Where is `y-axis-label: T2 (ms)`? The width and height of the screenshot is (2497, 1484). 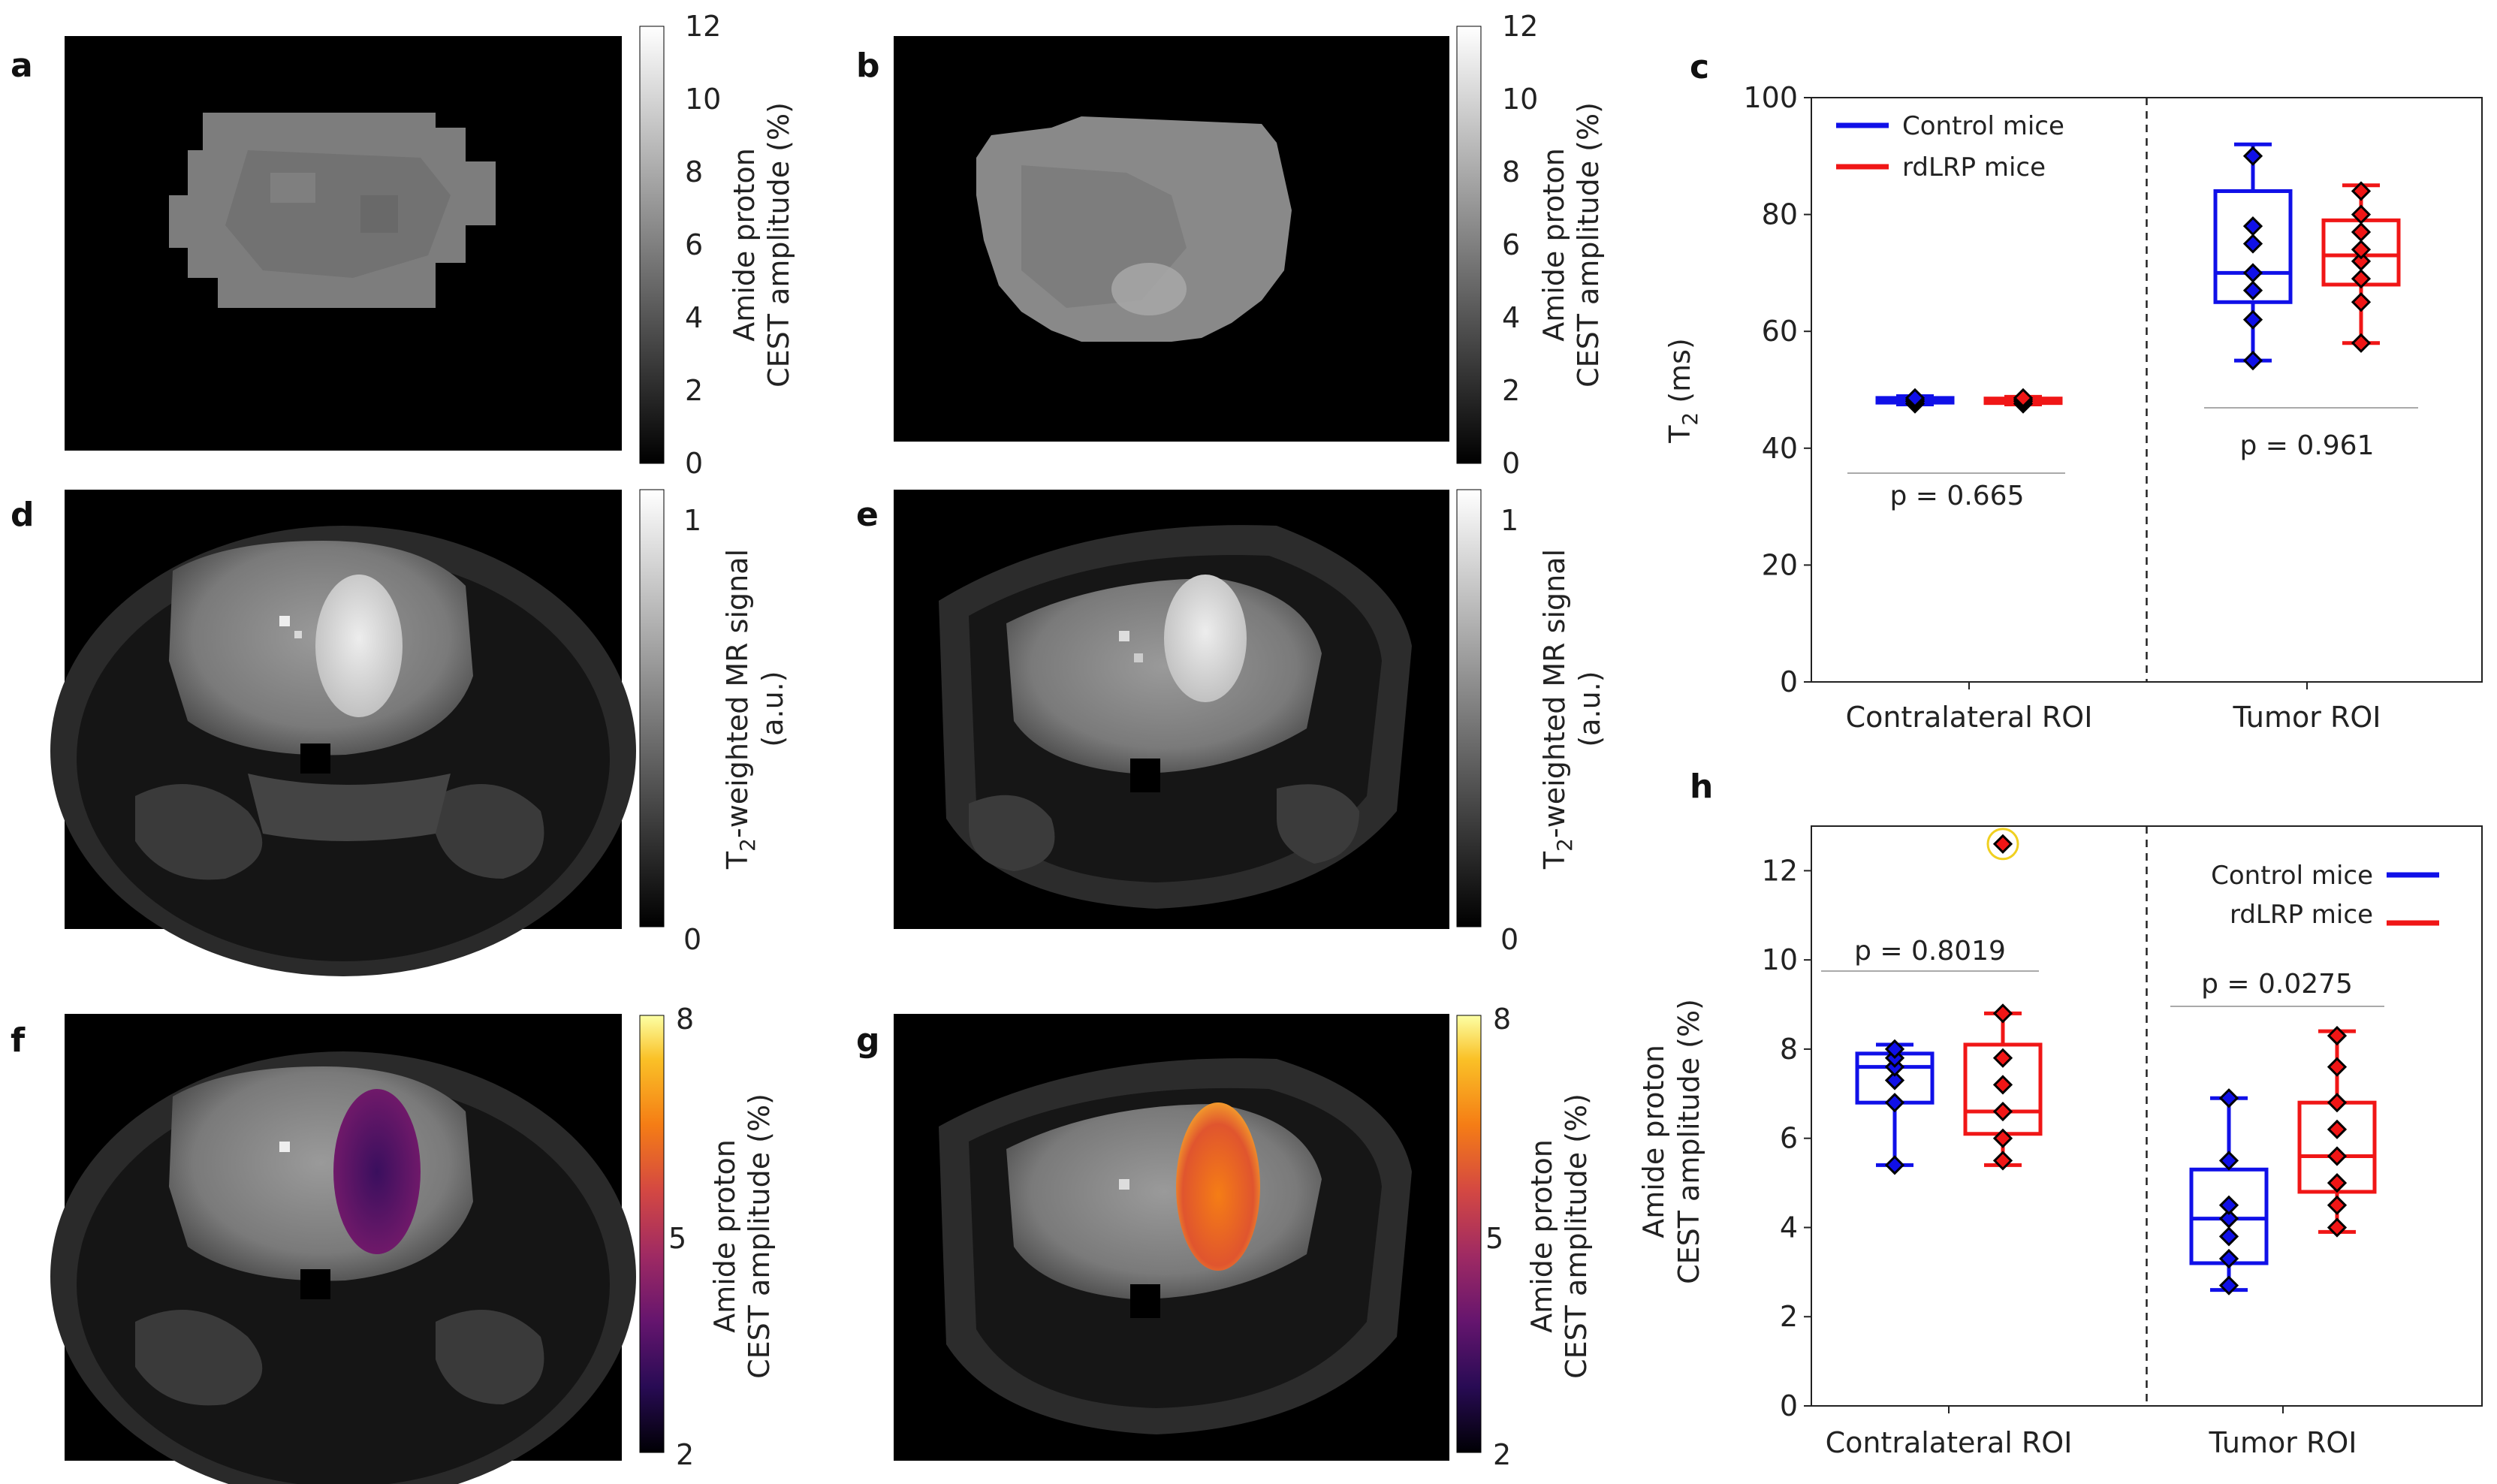 y-axis-label: T2 (ms) is located at coordinates (1682, 391).